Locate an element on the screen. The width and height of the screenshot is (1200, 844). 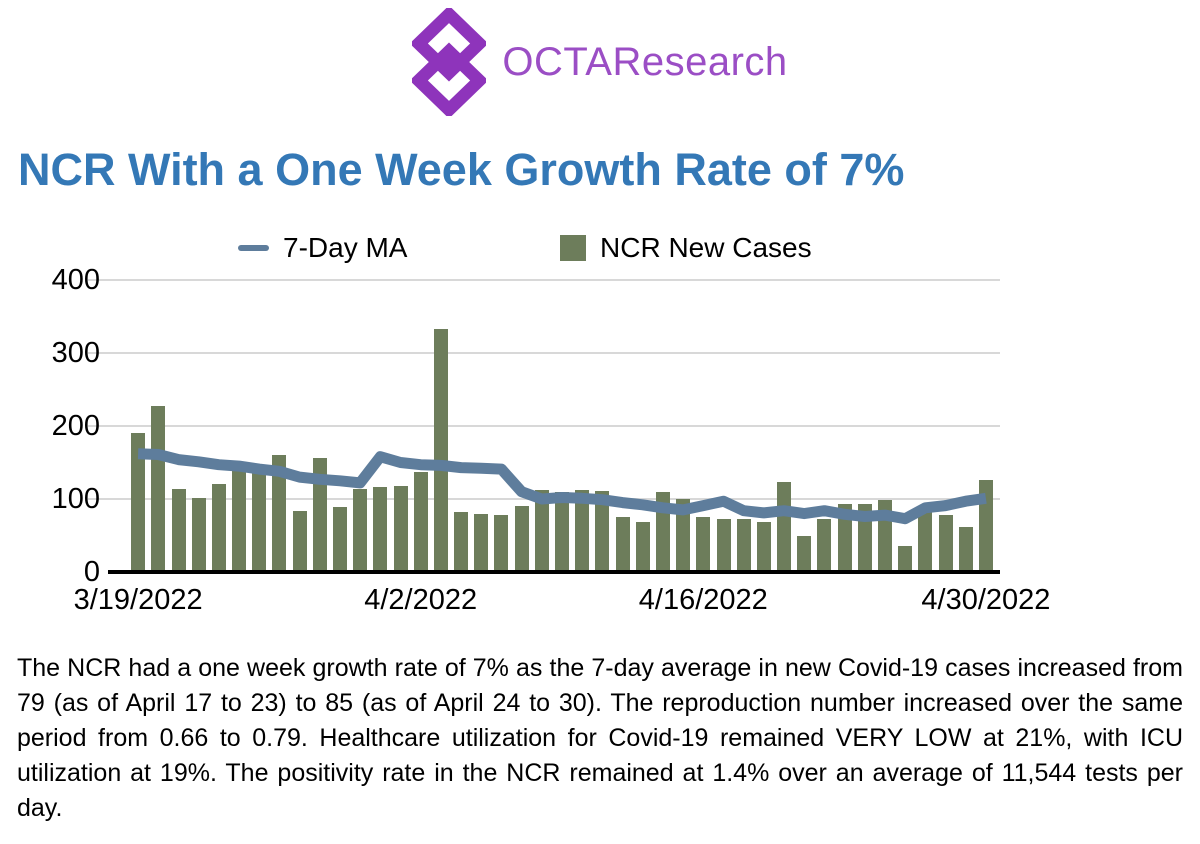
x-axis-label: 4/2/2022 is located at coordinates (421, 600).